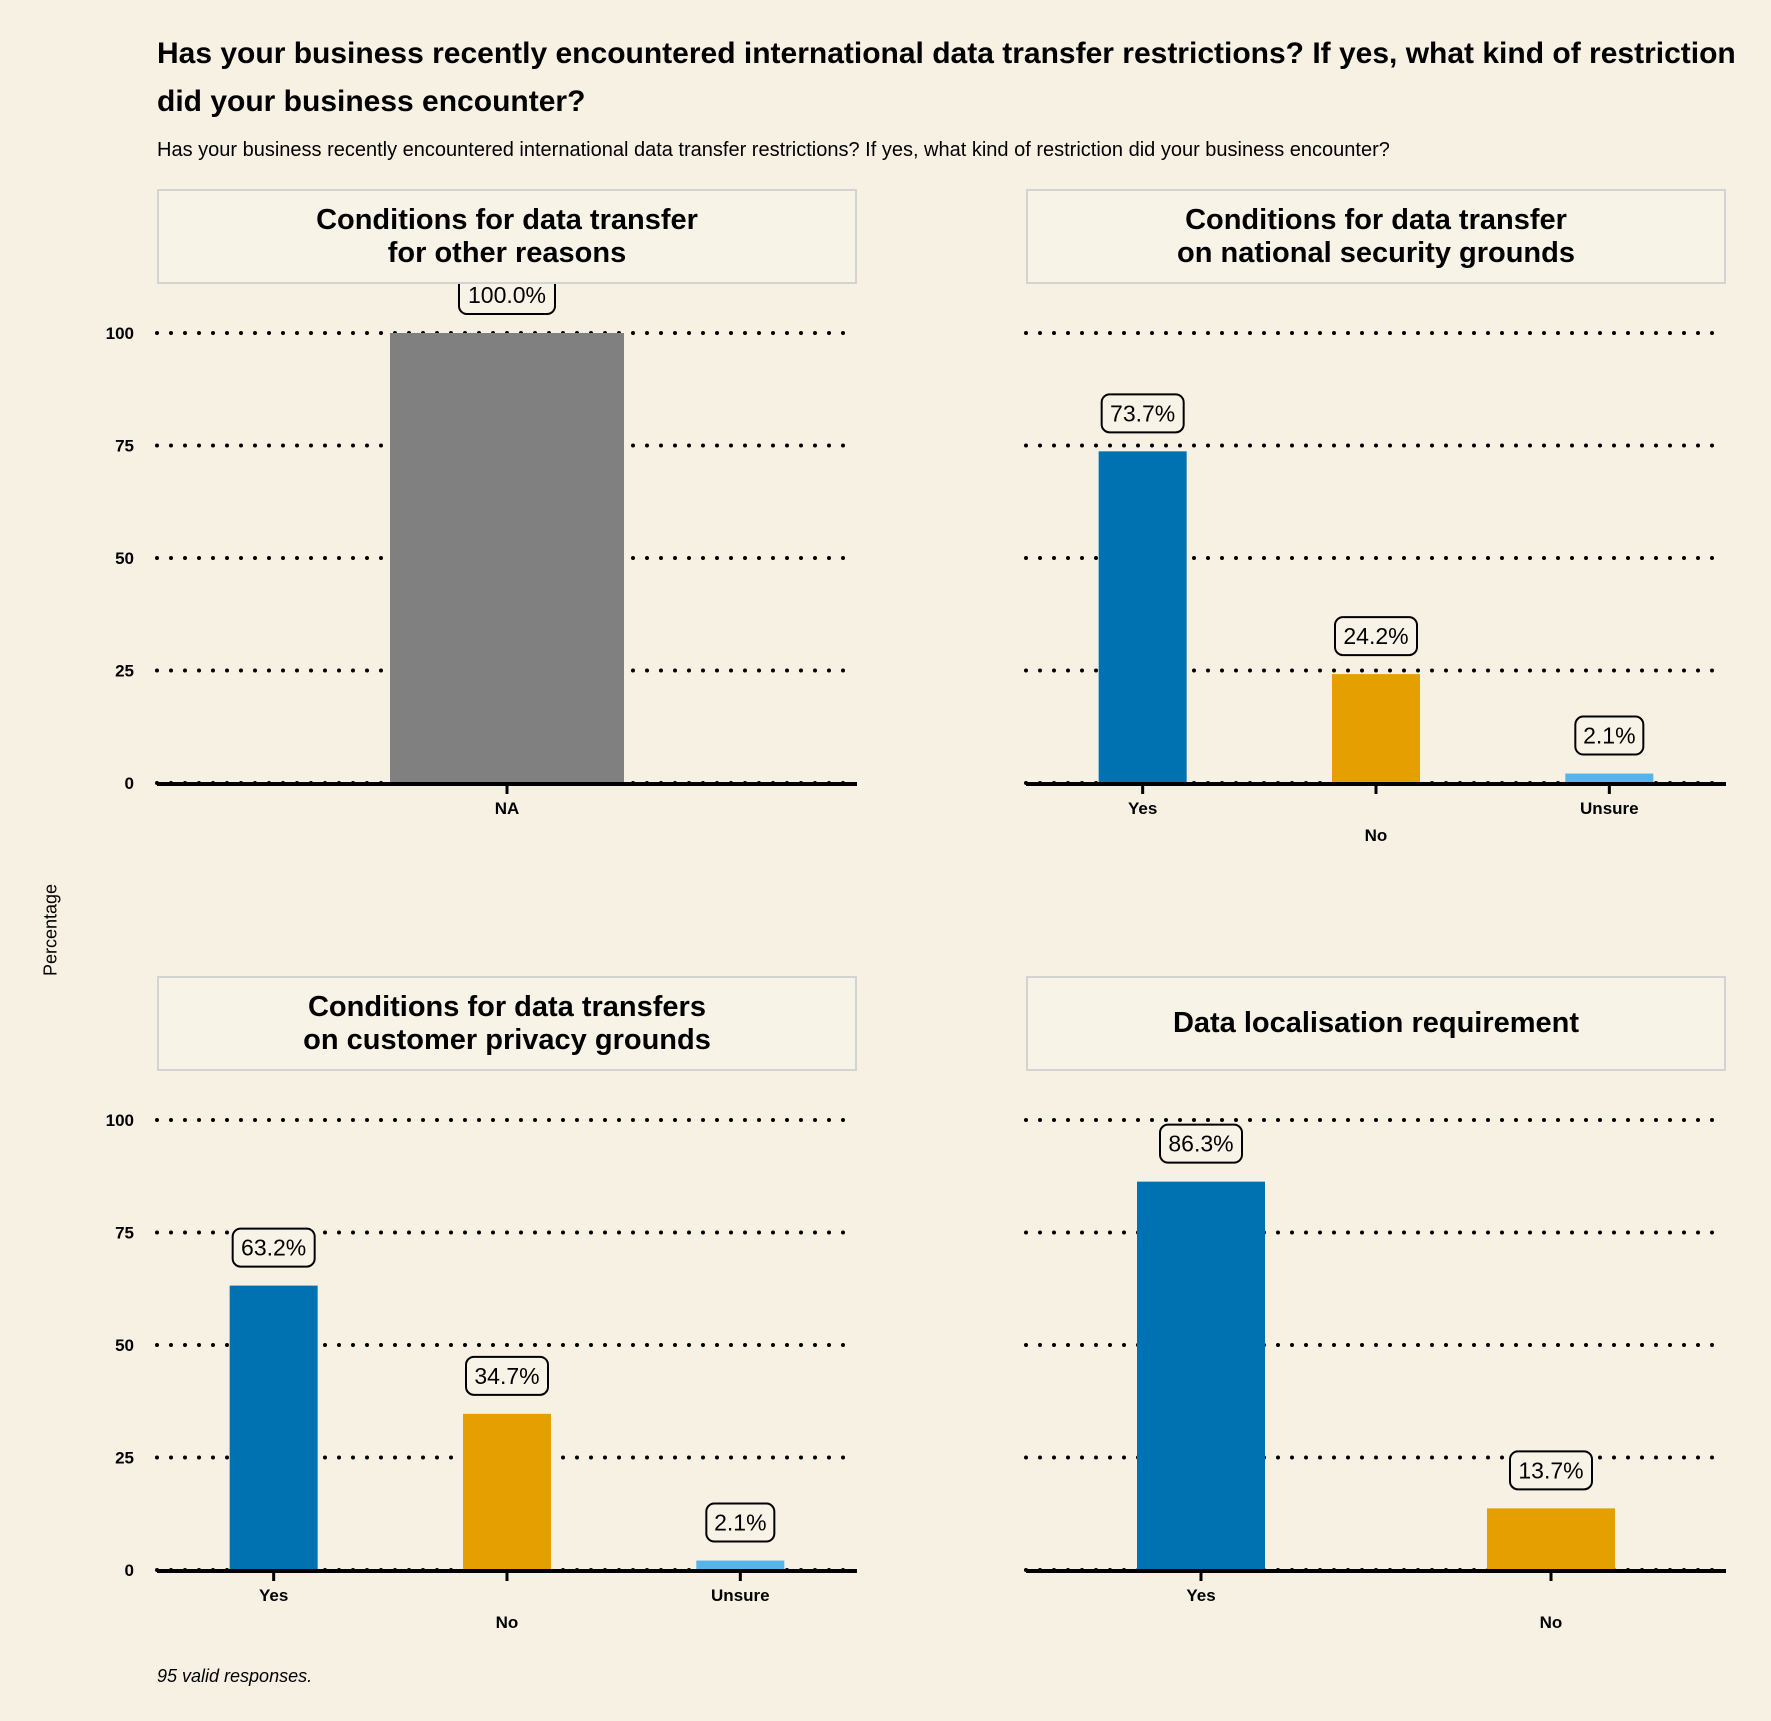 Image resolution: width=1771 pixels, height=1721 pixels. What do you see at coordinates (50, 930) in the screenshot?
I see `y-axis-label: Percentage` at bounding box center [50, 930].